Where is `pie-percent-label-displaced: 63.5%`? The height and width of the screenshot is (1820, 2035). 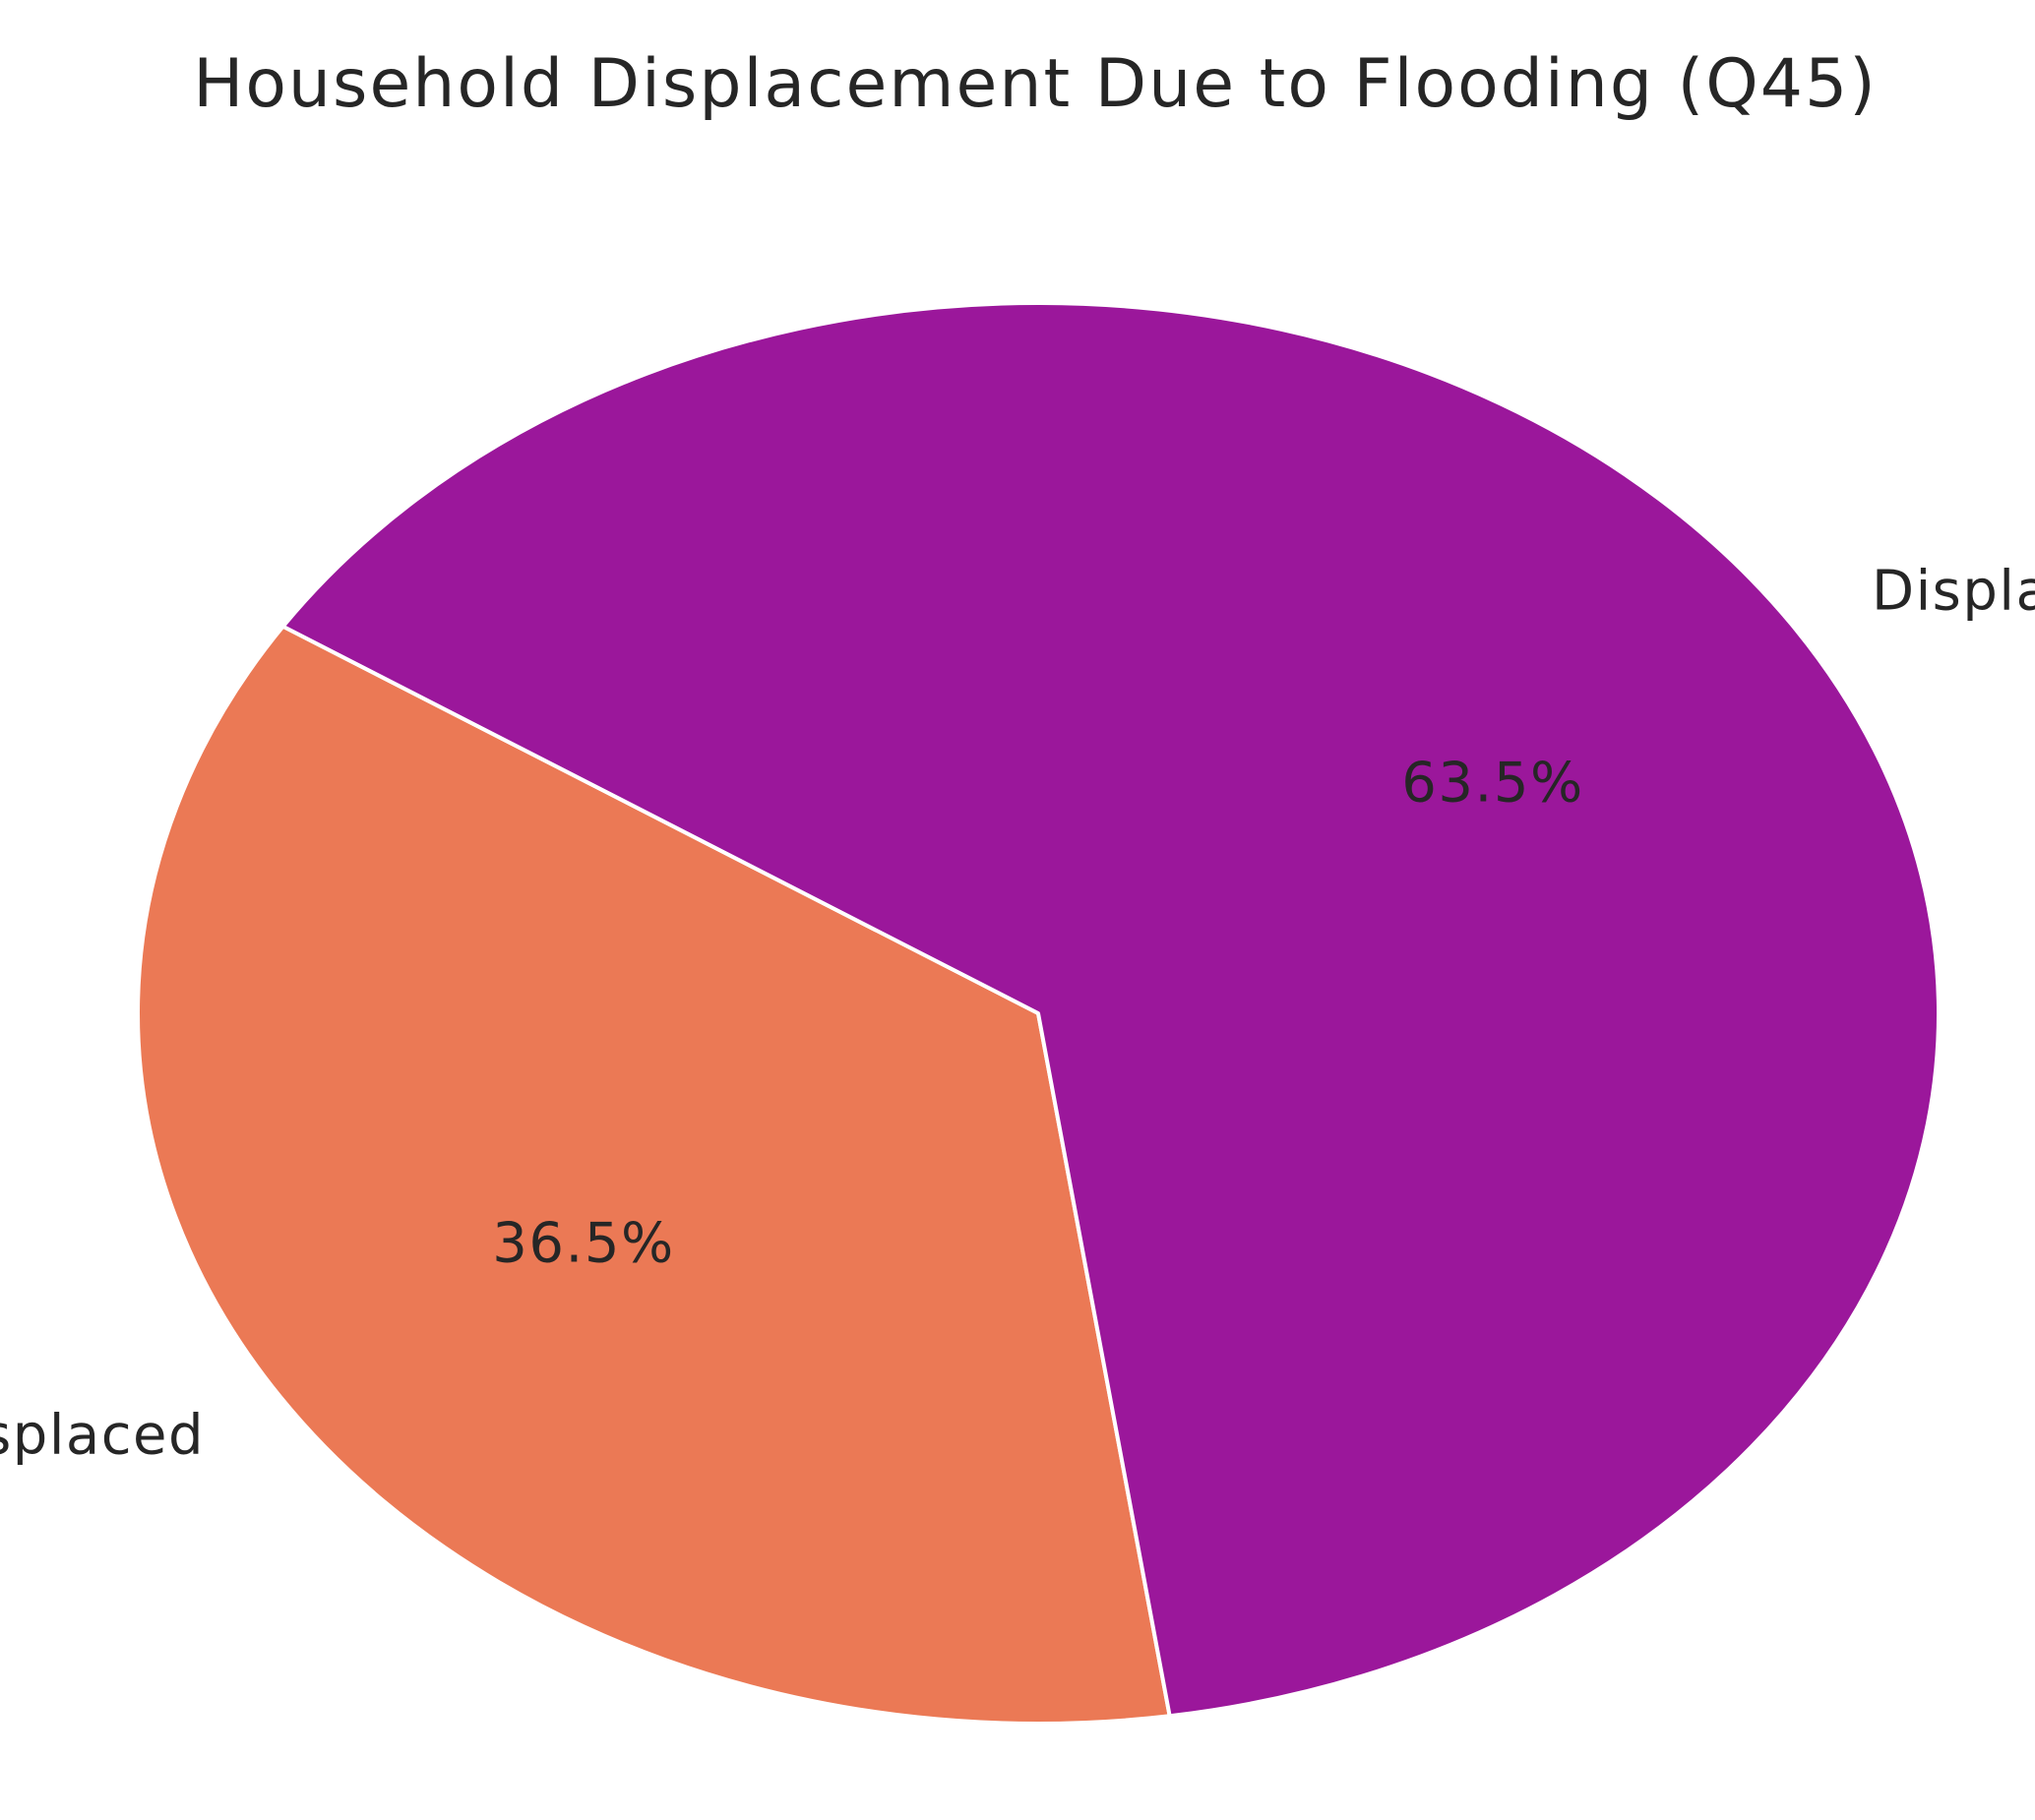
pie-percent-label-displaced: 63.5% is located at coordinates (1492, 784).